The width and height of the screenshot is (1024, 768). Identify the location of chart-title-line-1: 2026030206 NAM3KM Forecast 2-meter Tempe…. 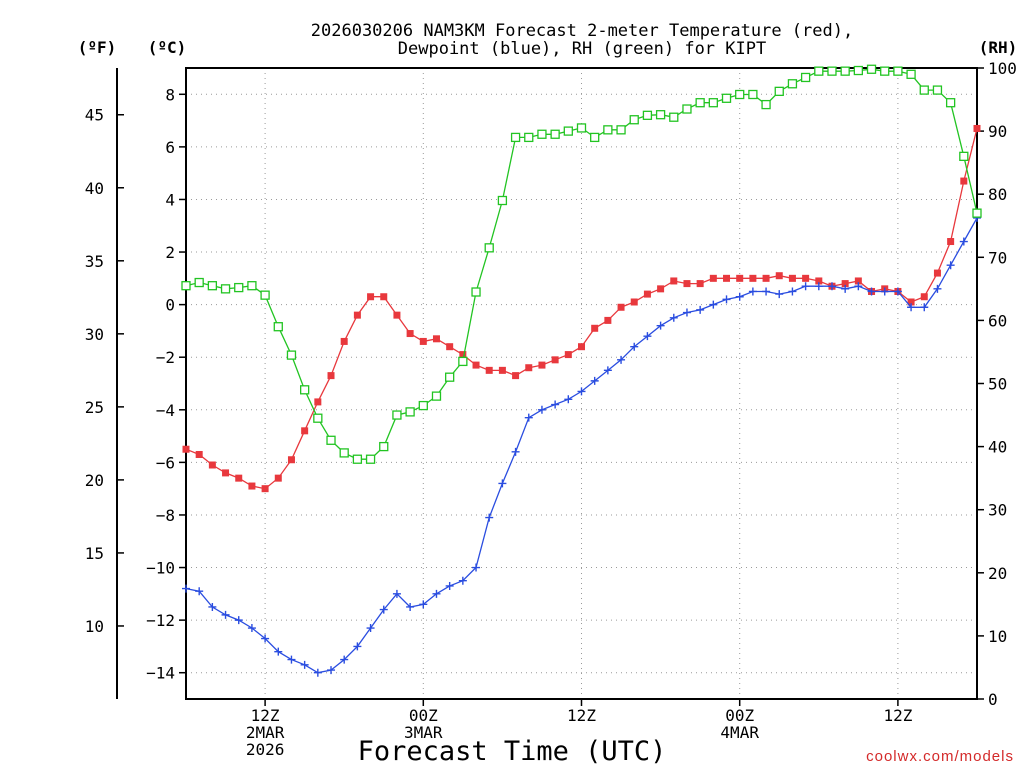
(582, 31).